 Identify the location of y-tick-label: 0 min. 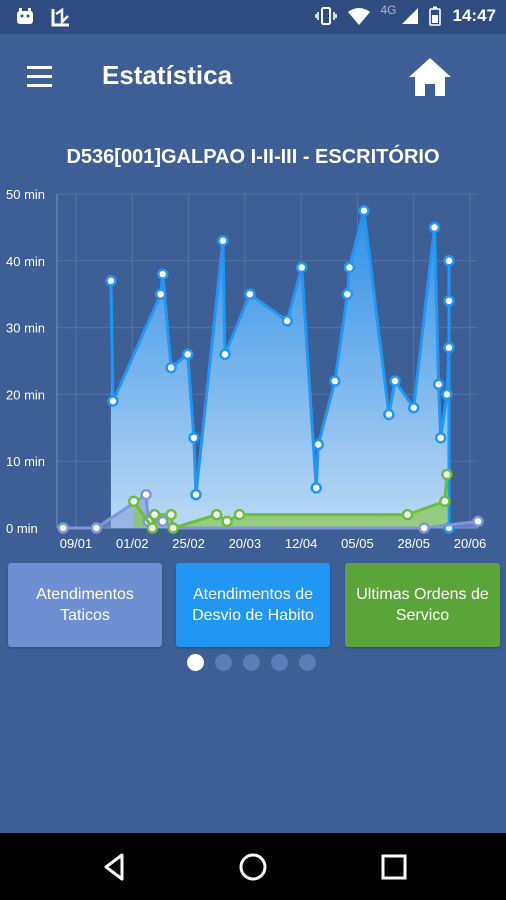
(22, 528).